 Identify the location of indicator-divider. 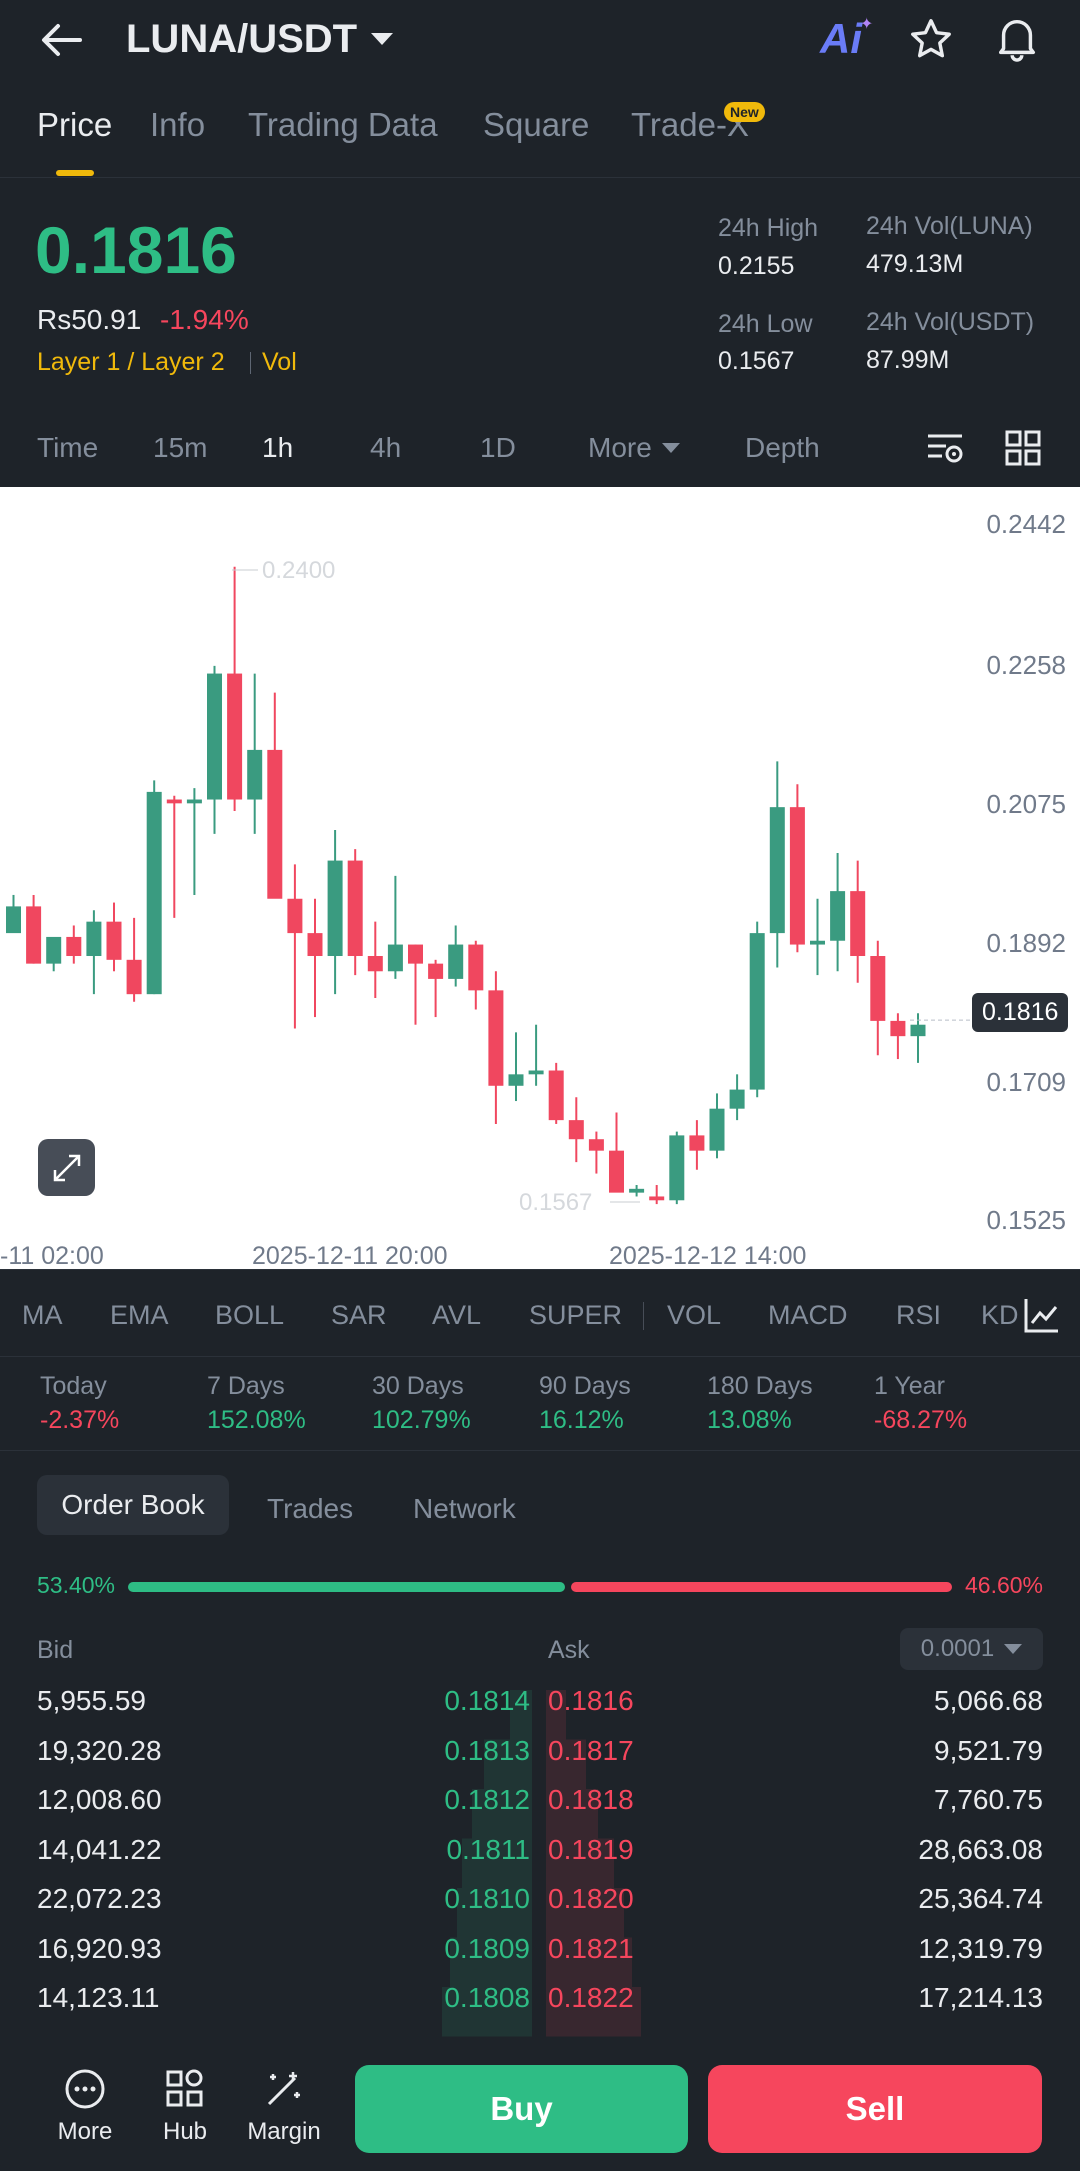
(643, 1316).